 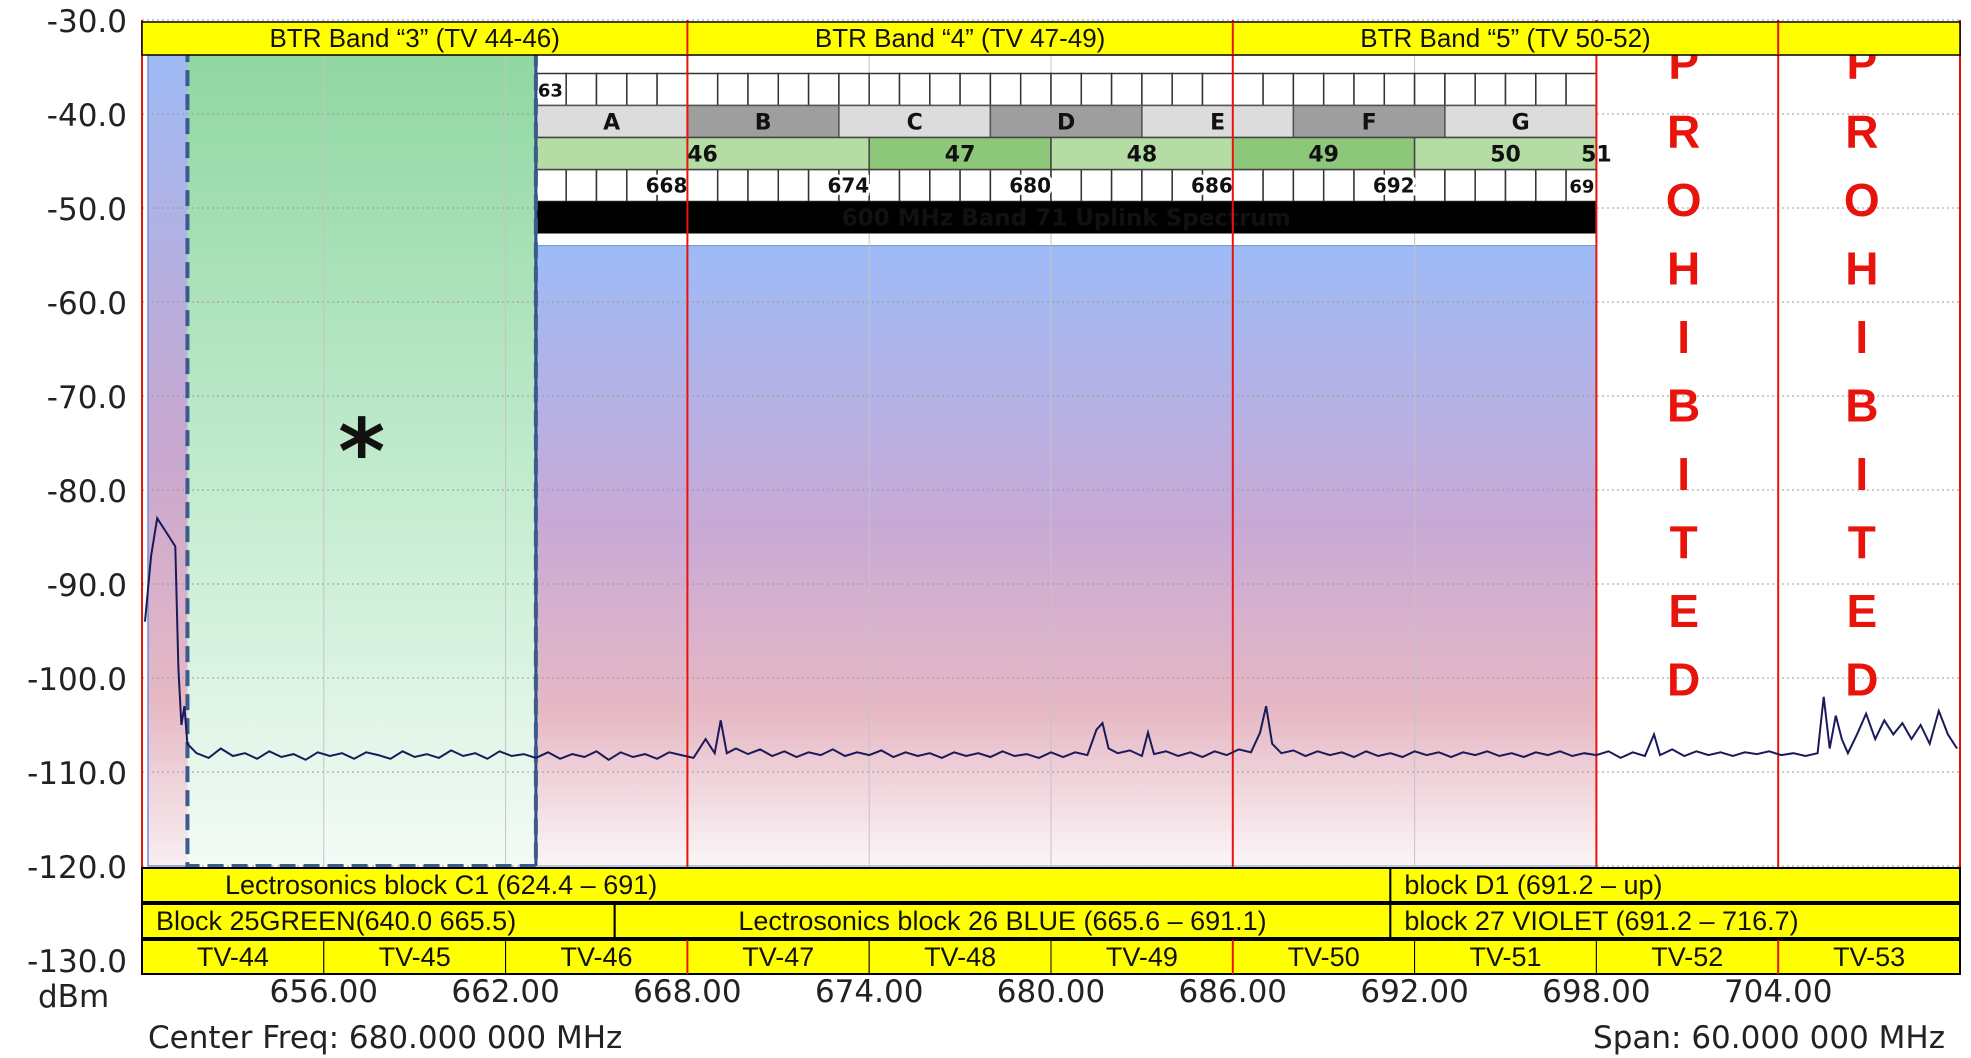 I want to click on band71-block-label: G, so click(x=1521, y=123).